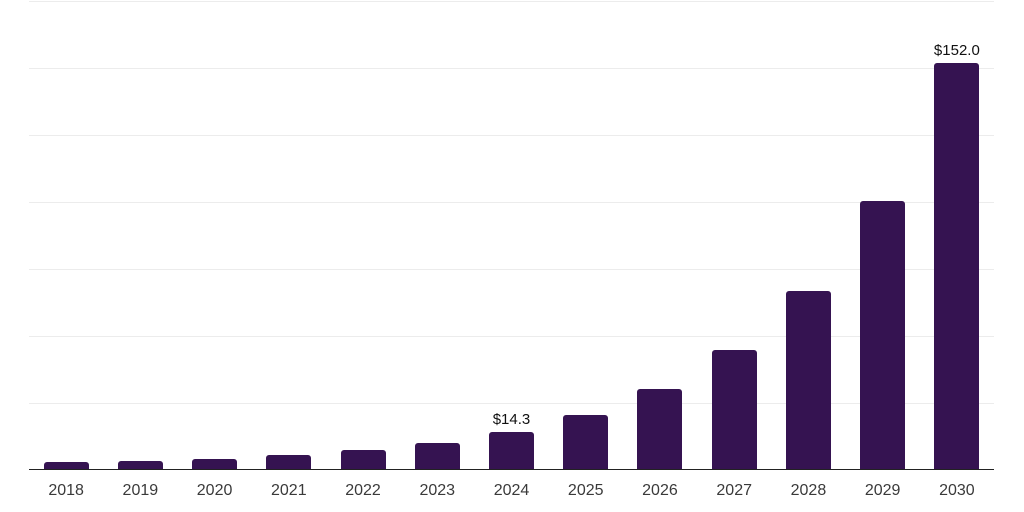 This screenshot has height=512, width=1024. I want to click on x-tick-label-2022: 2022, so click(363, 490).